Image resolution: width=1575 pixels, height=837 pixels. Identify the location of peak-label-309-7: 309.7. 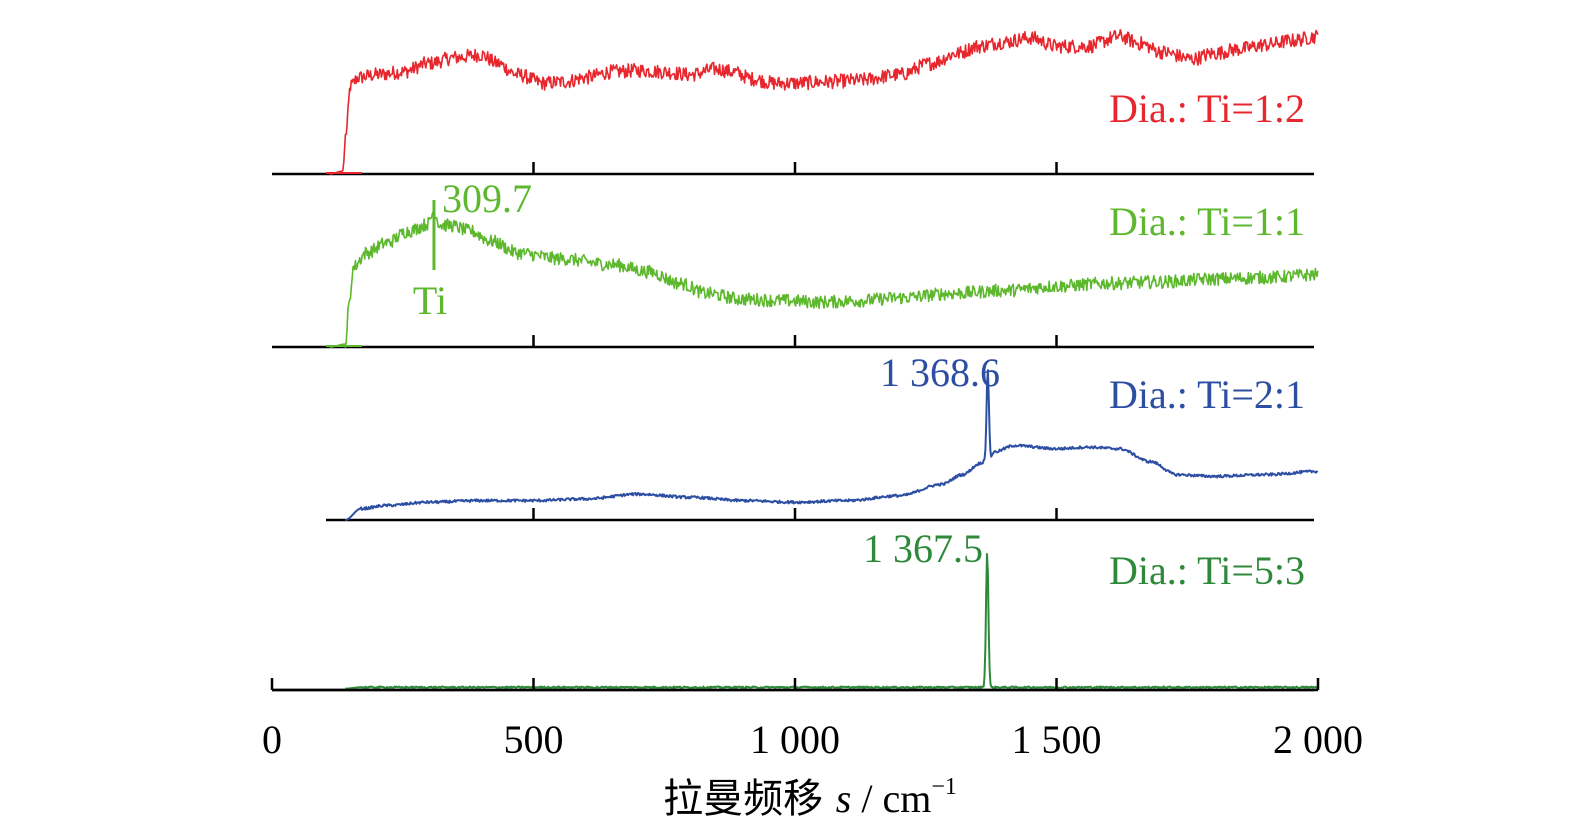
(487, 198).